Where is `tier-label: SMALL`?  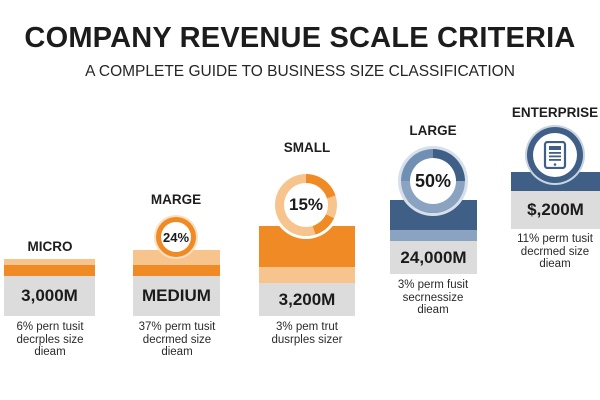 tier-label: SMALL is located at coordinates (307, 147).